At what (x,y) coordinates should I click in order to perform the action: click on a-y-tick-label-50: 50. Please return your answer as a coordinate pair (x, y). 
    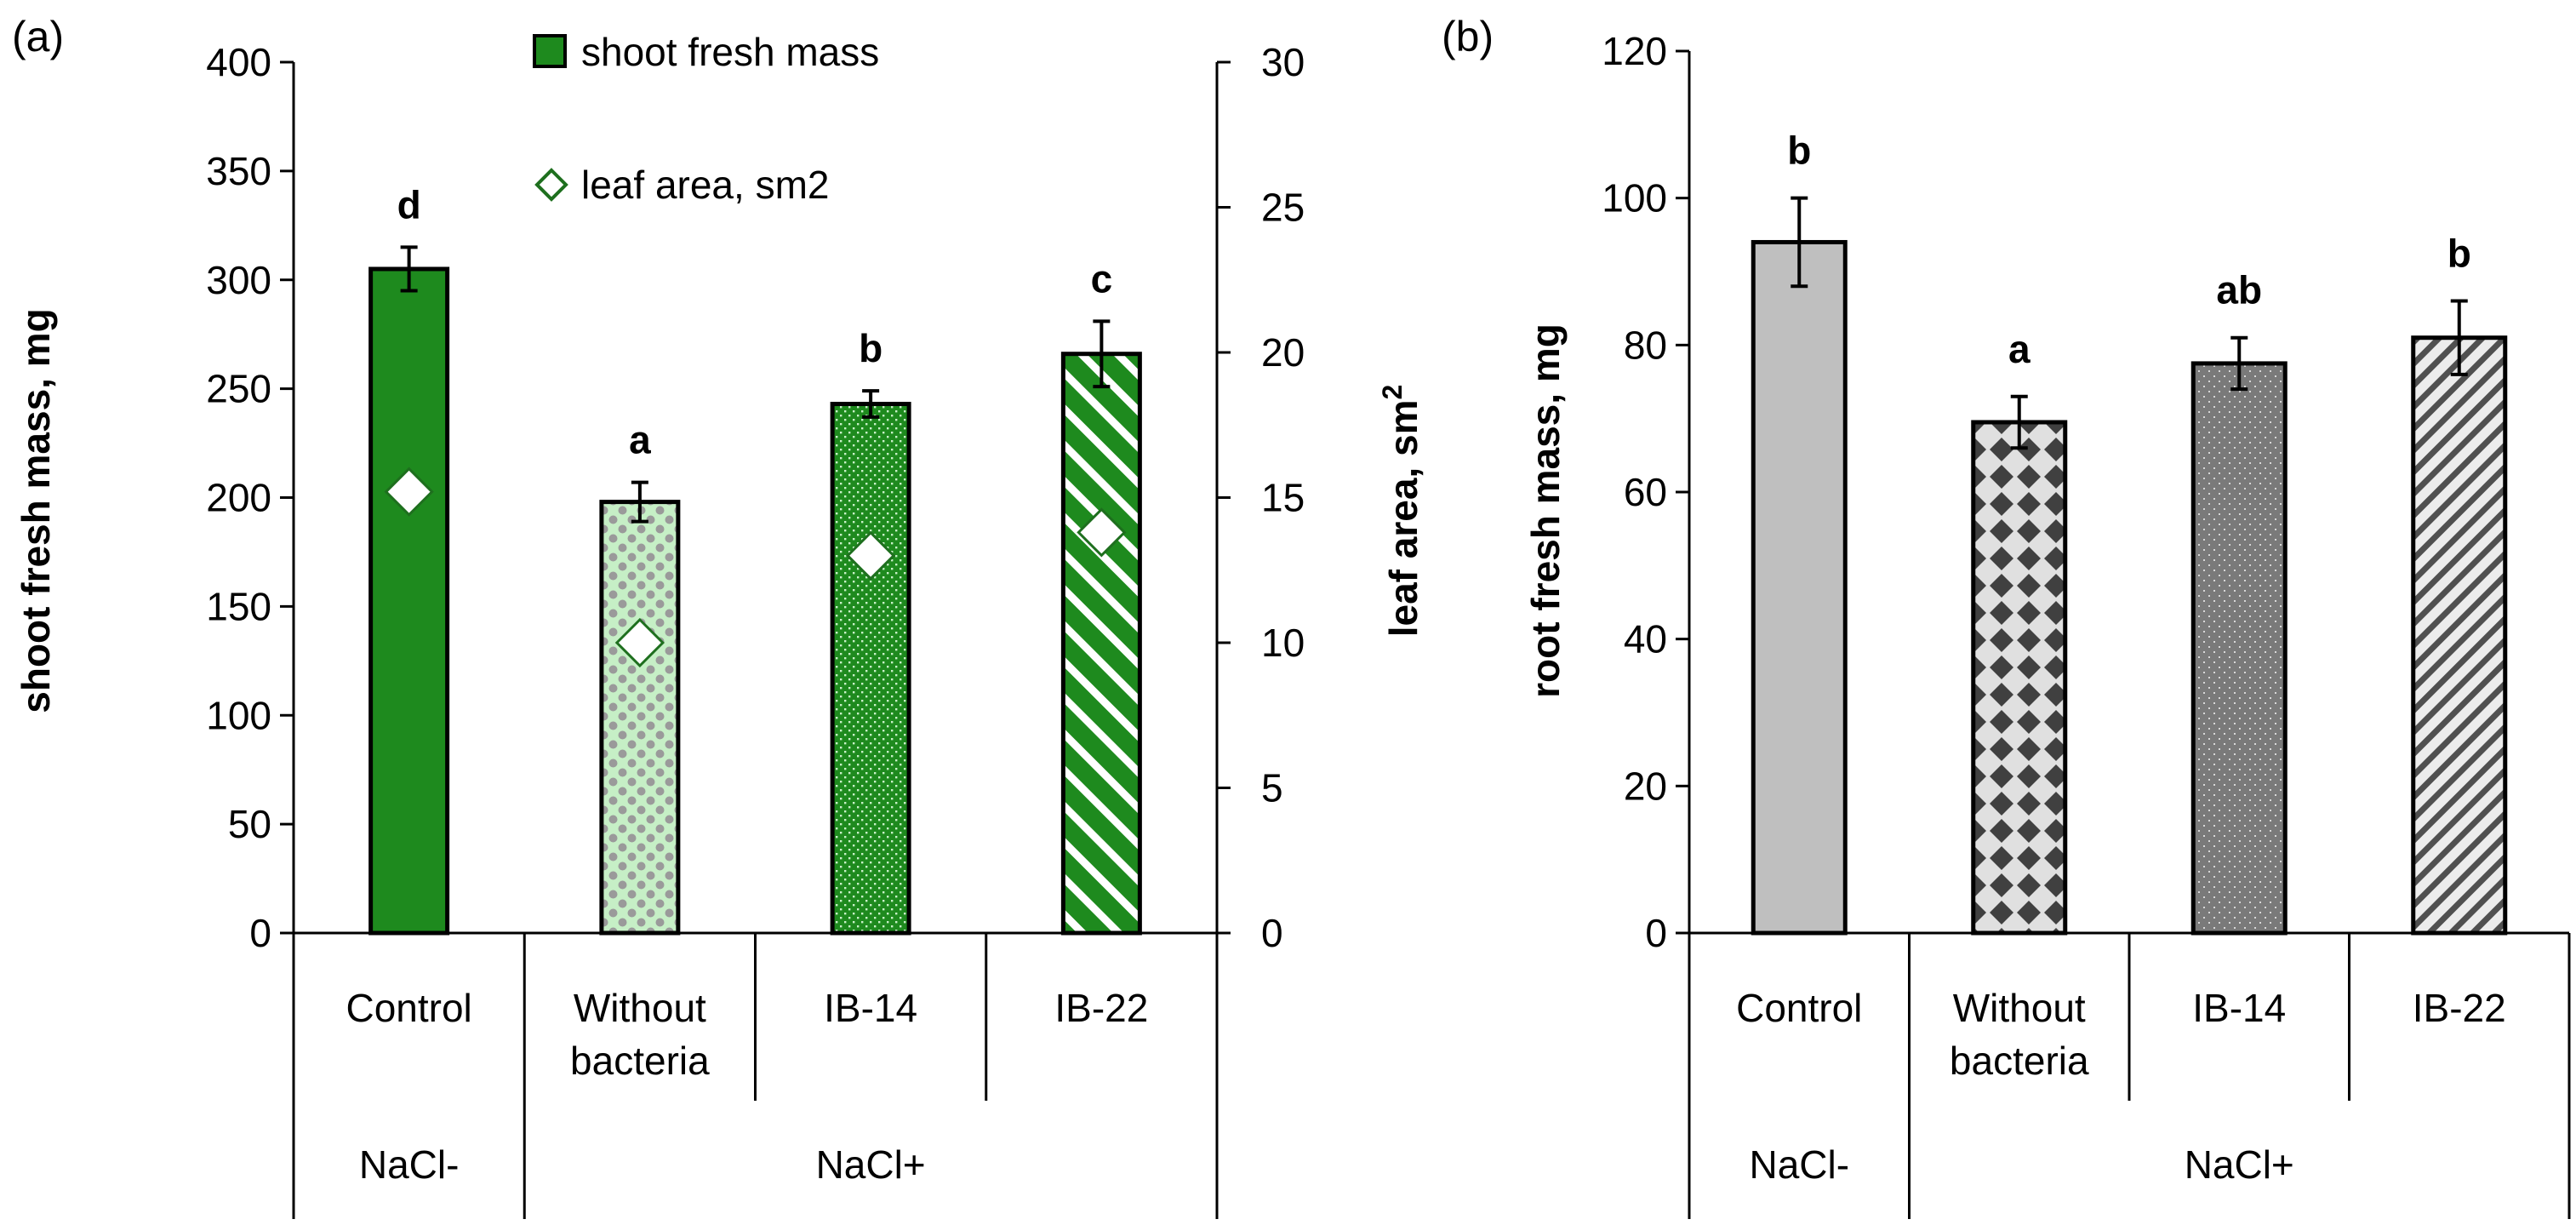
    Looking at the image, I should click on (249, 824).